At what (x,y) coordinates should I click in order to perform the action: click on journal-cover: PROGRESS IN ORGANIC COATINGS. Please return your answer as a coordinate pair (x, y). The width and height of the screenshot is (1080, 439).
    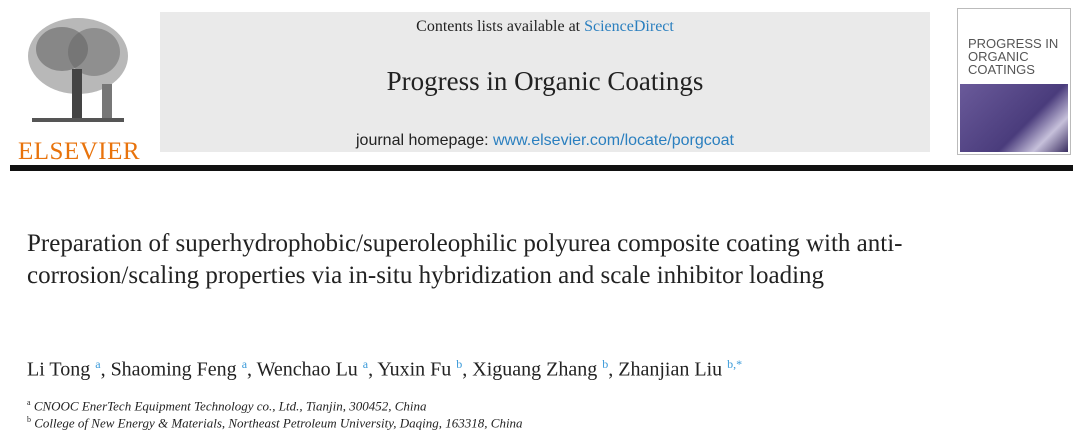
    Looking at the image, I should click on (1014, 81).